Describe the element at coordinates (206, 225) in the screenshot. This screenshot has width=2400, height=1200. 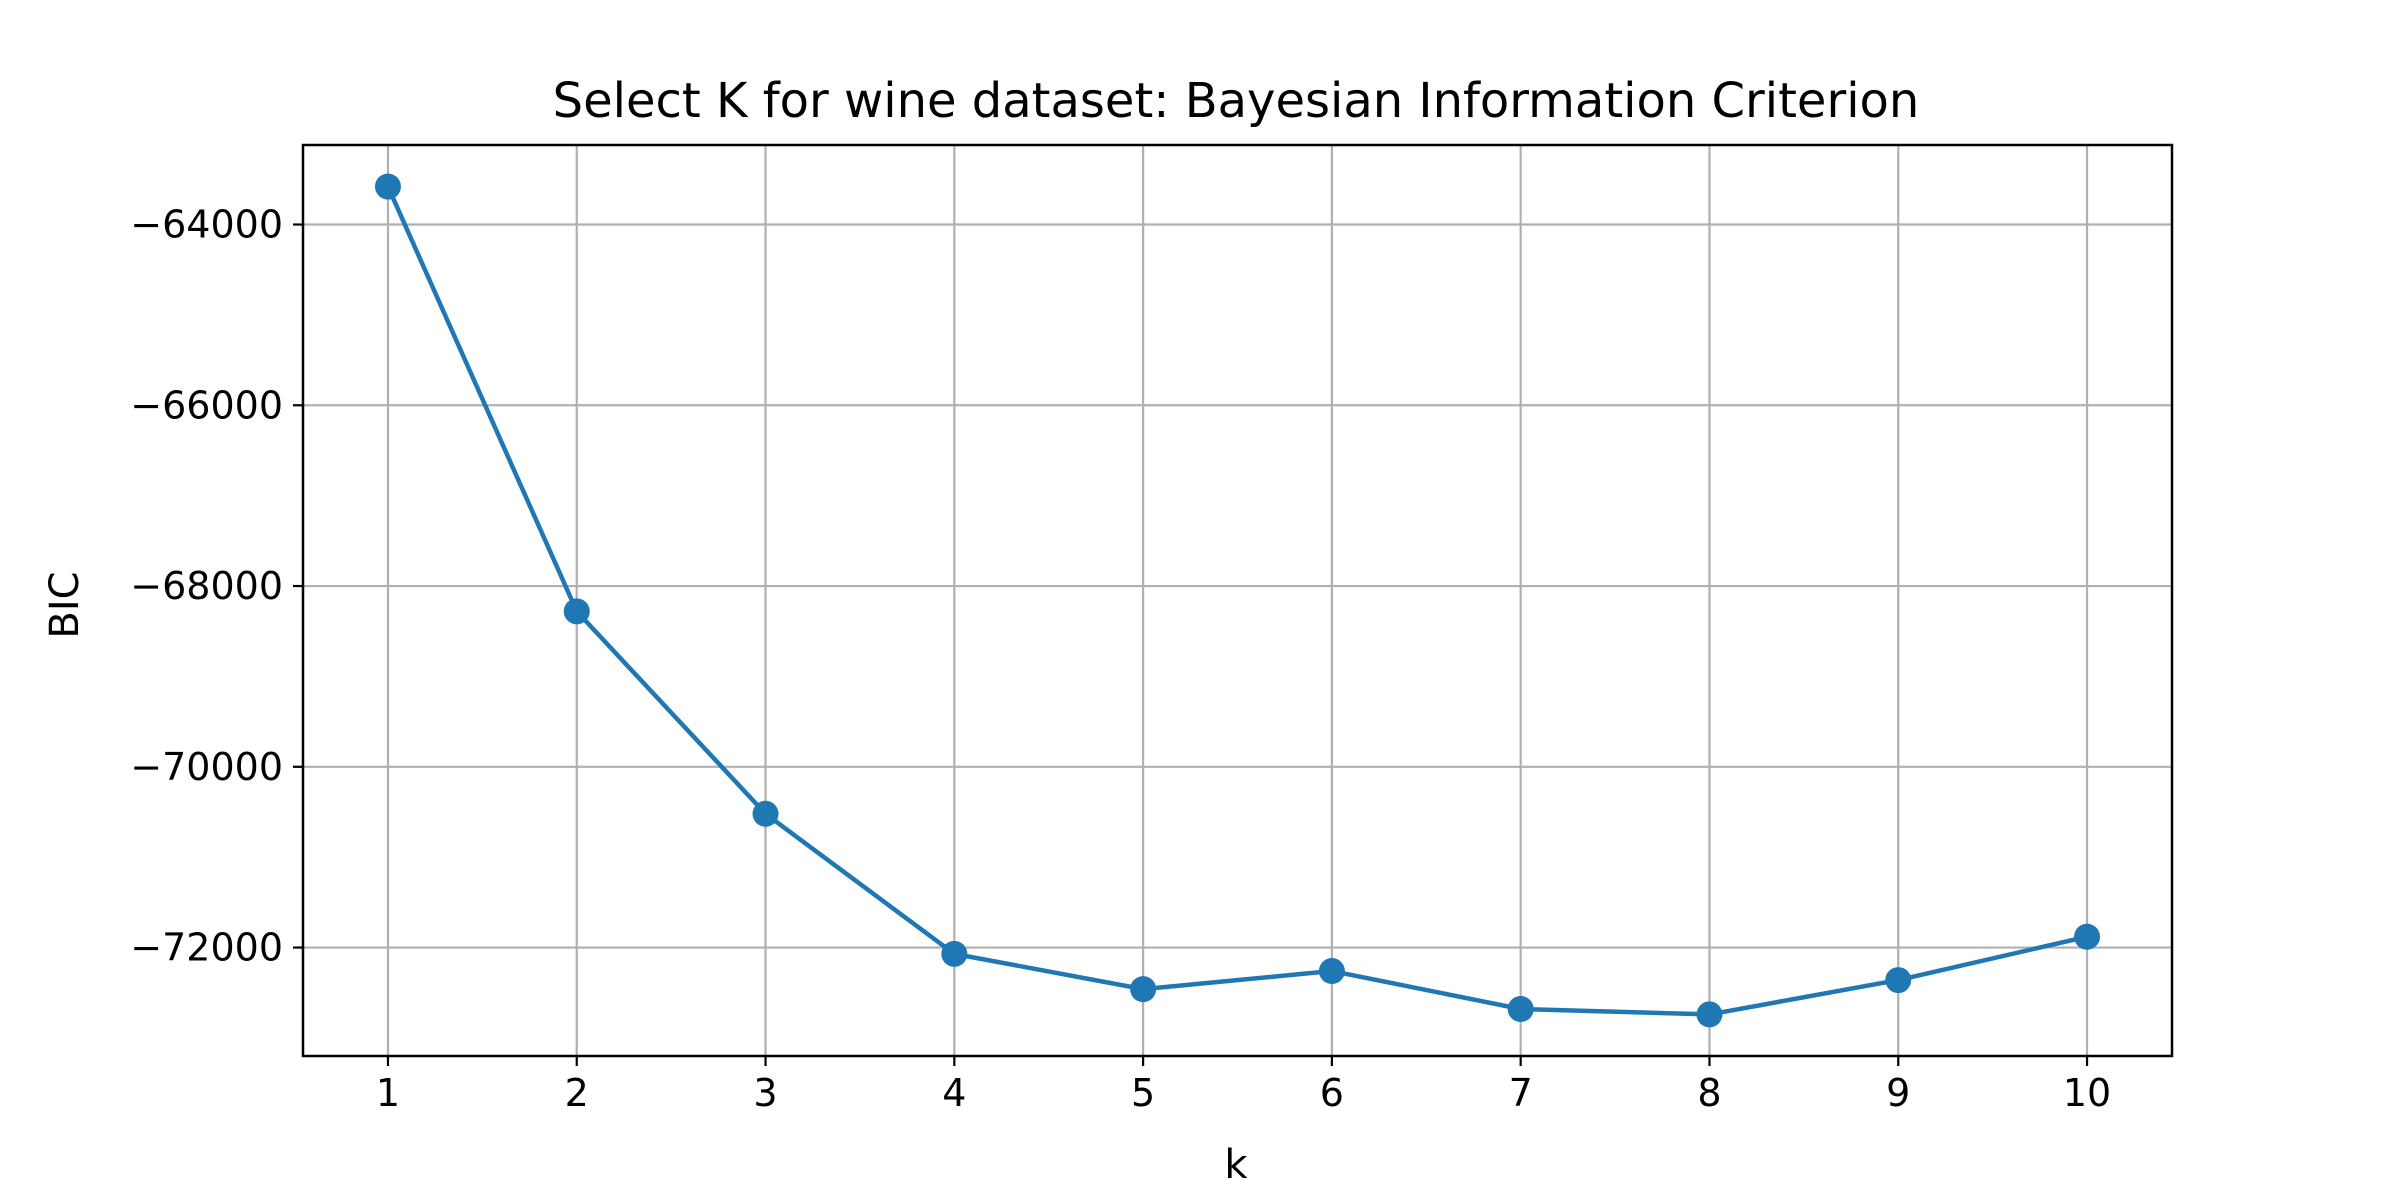
I see `y-tick-label: −64000` at that location.